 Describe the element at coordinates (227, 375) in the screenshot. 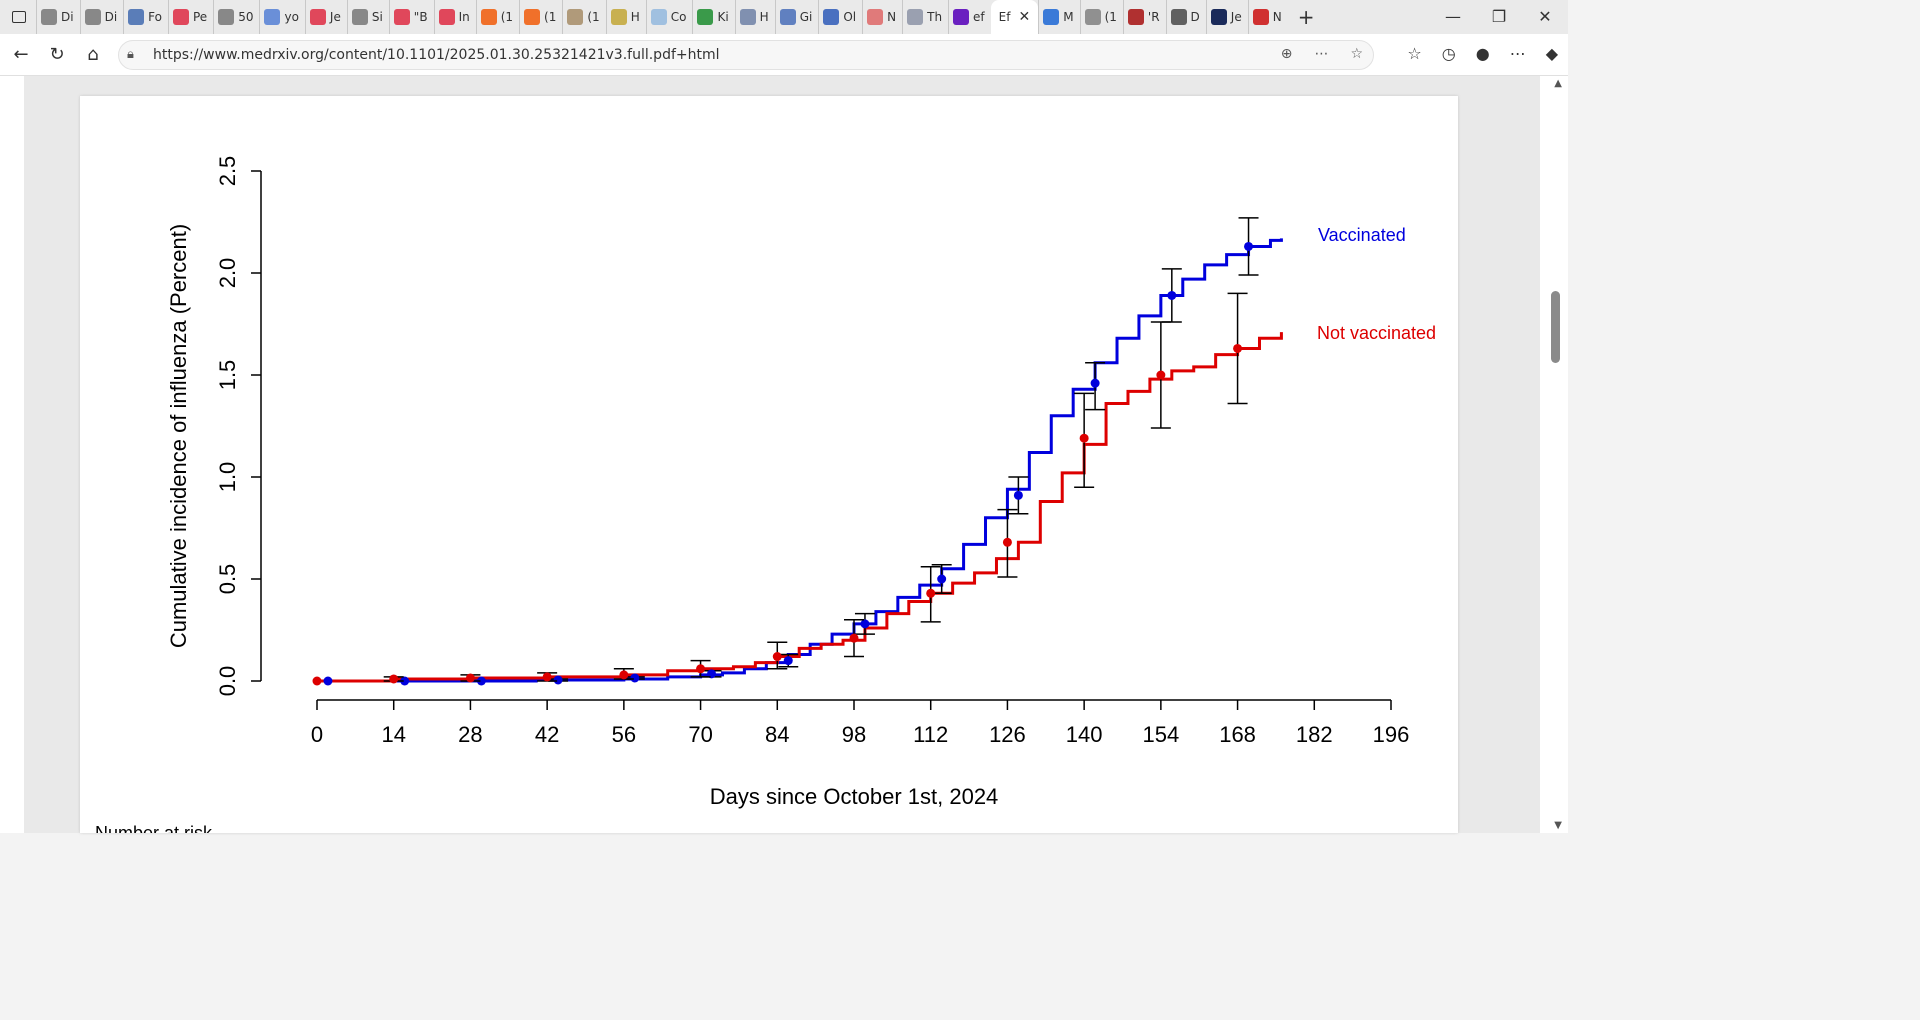

I see `y-tick-label: 1.5` at that location.